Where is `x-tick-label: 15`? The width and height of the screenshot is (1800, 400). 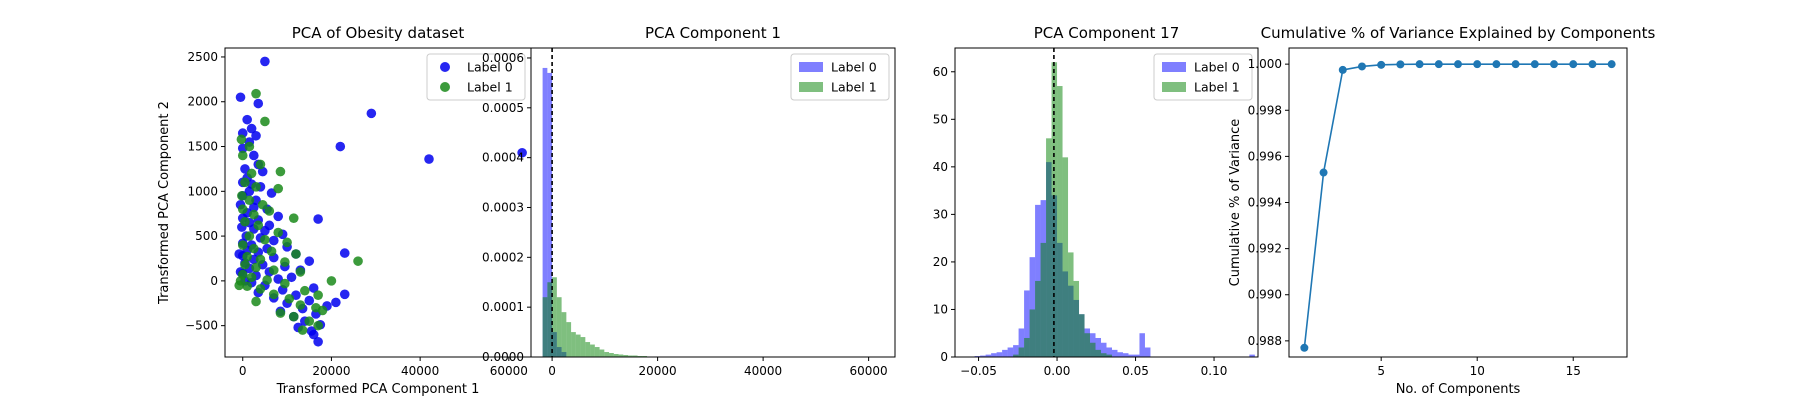 x-tick-label: 15 is located at coordinates (1573, 371).